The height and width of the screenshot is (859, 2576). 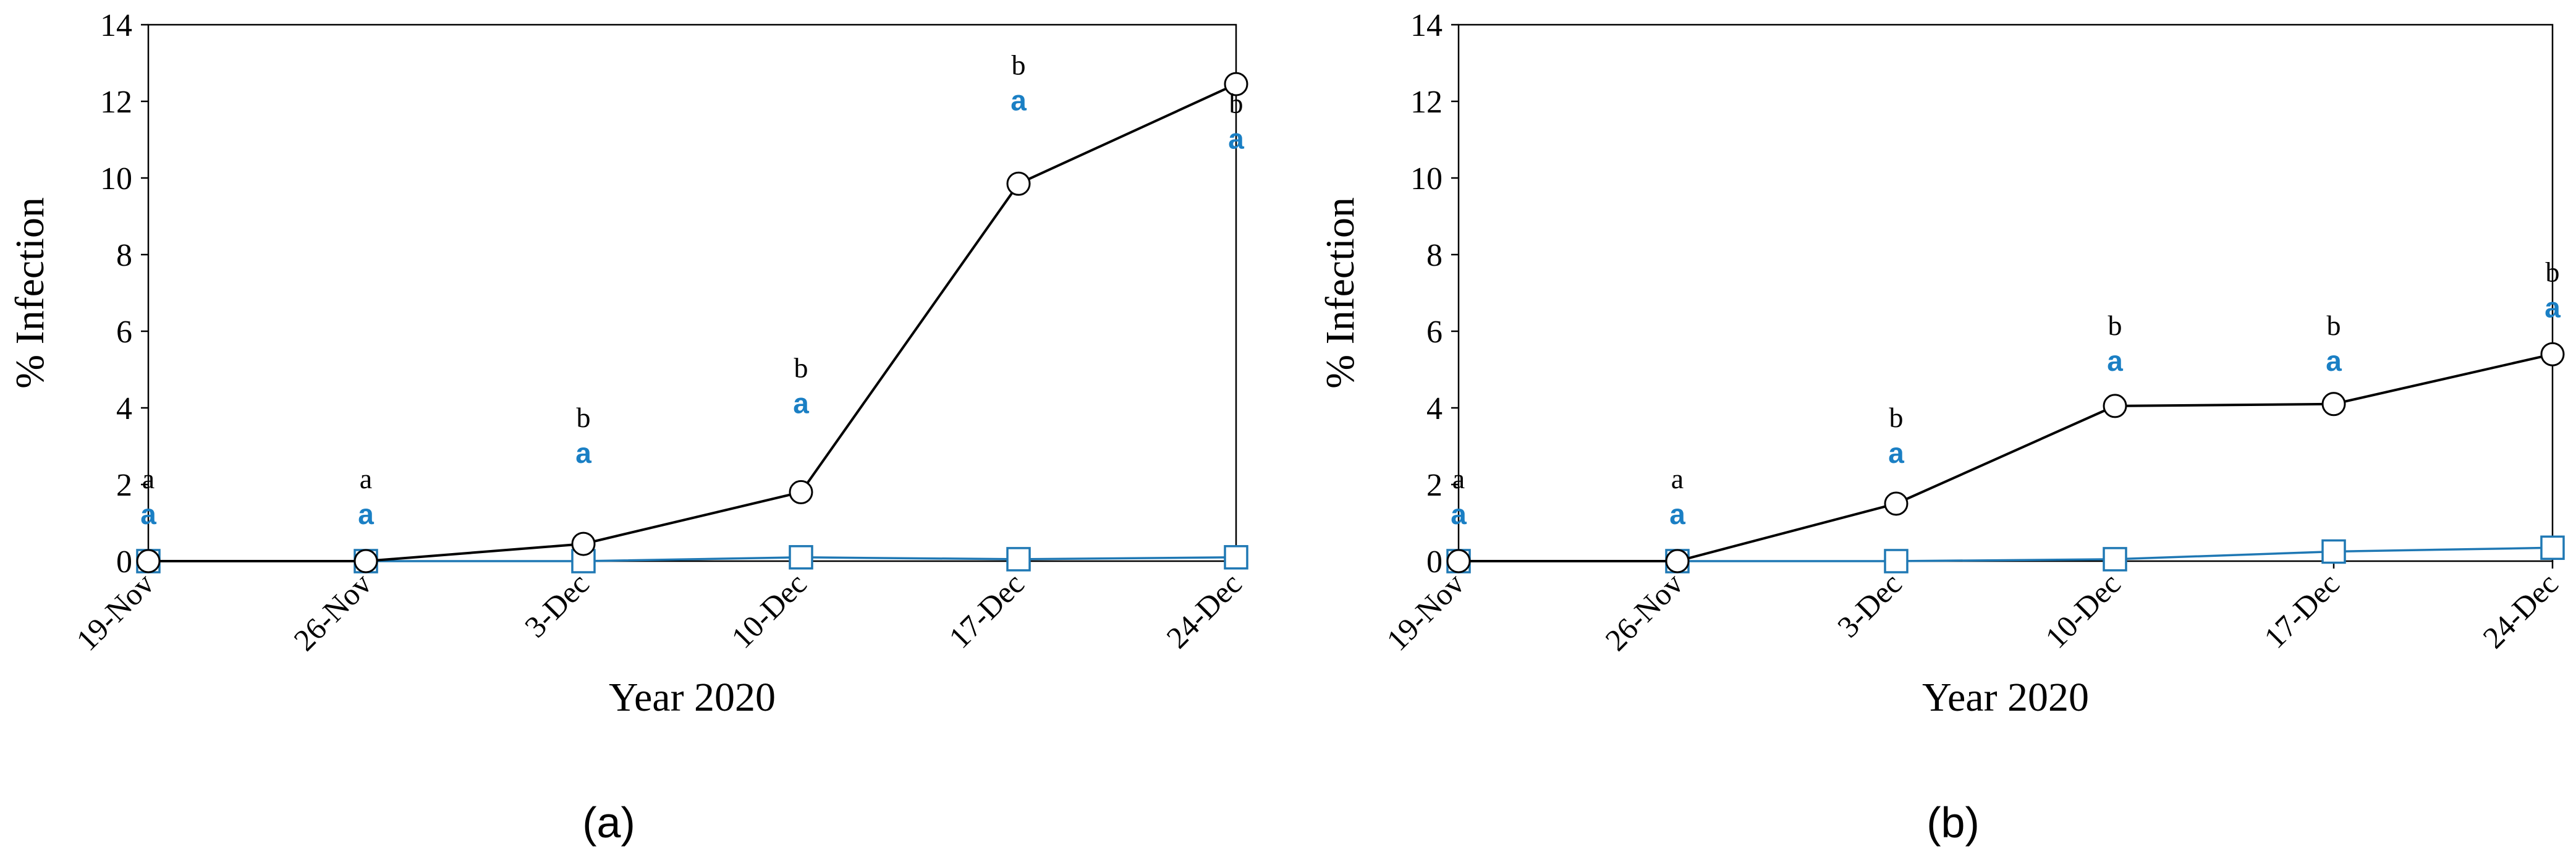 What do you see at coordinates (608, 822) in the screenshot?
I see `panel-label: (a)` at bounding box center [608, 822].